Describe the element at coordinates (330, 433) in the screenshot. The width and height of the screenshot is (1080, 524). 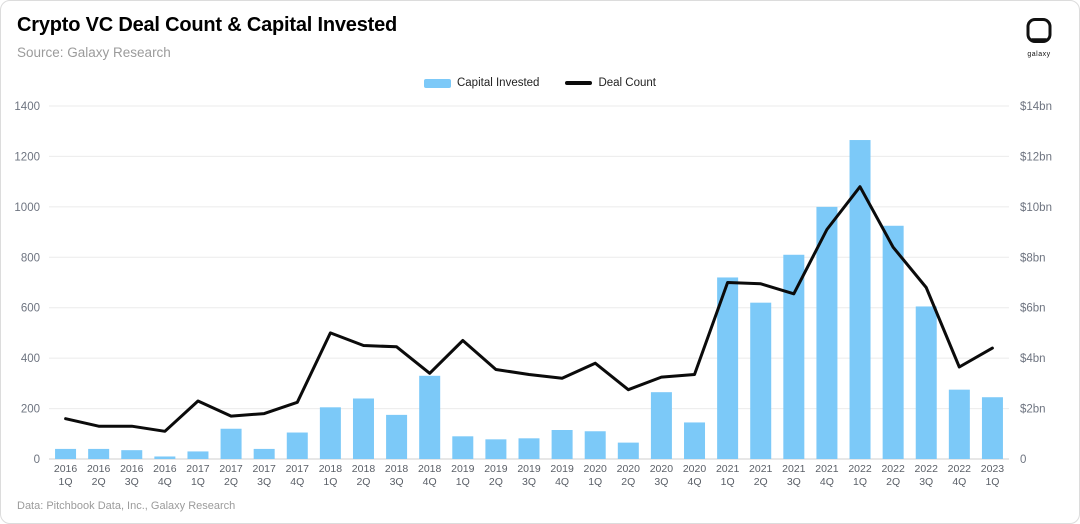
I see `bar-2018-1Q` at that location.